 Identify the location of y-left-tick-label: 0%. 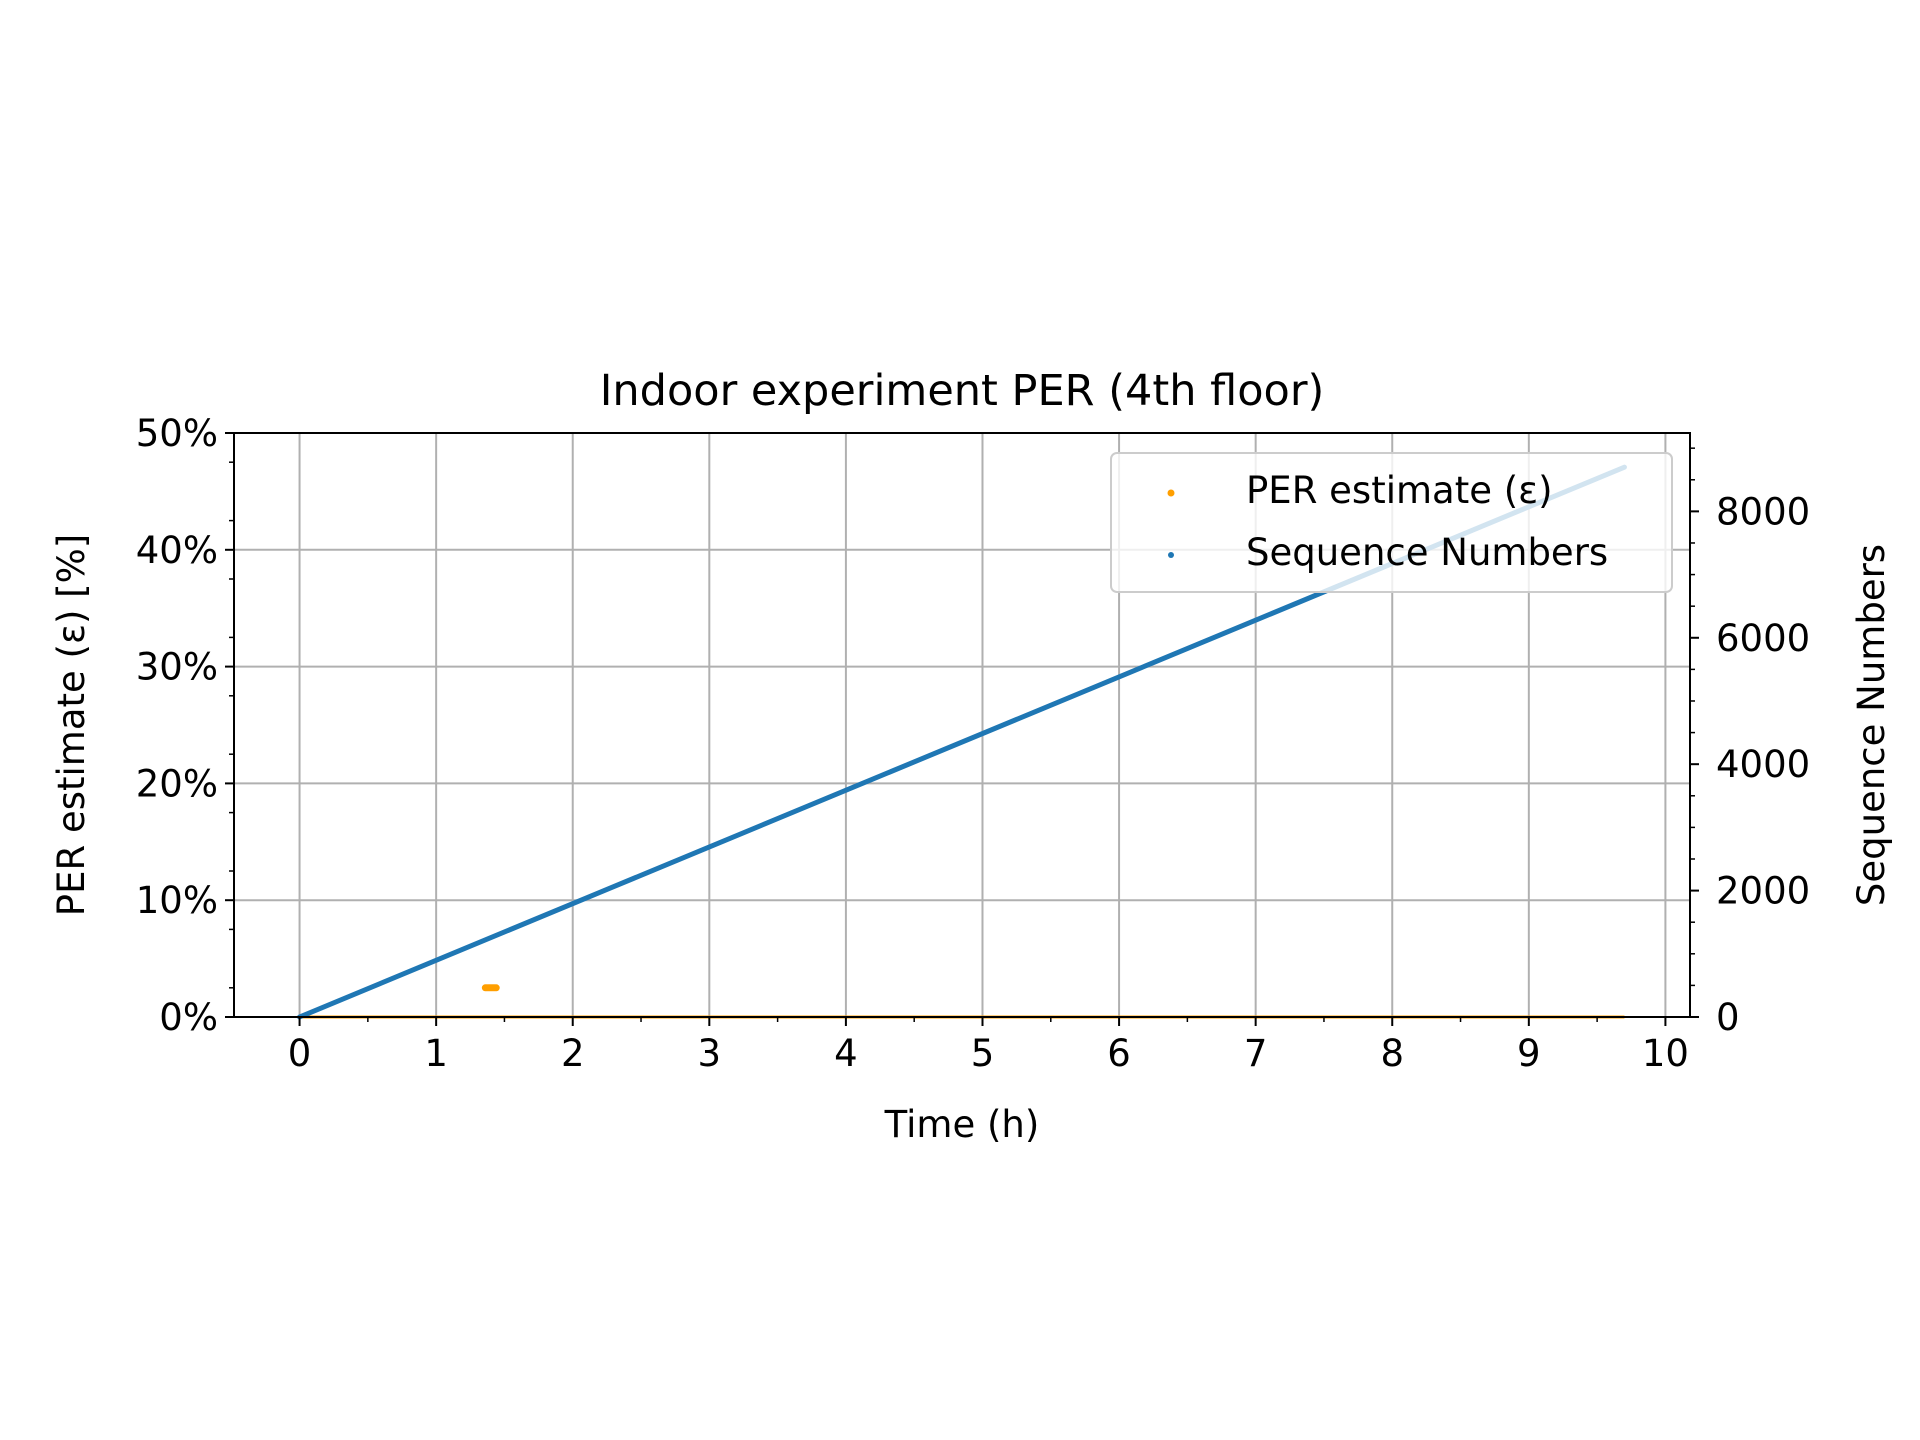
(188, 1017).